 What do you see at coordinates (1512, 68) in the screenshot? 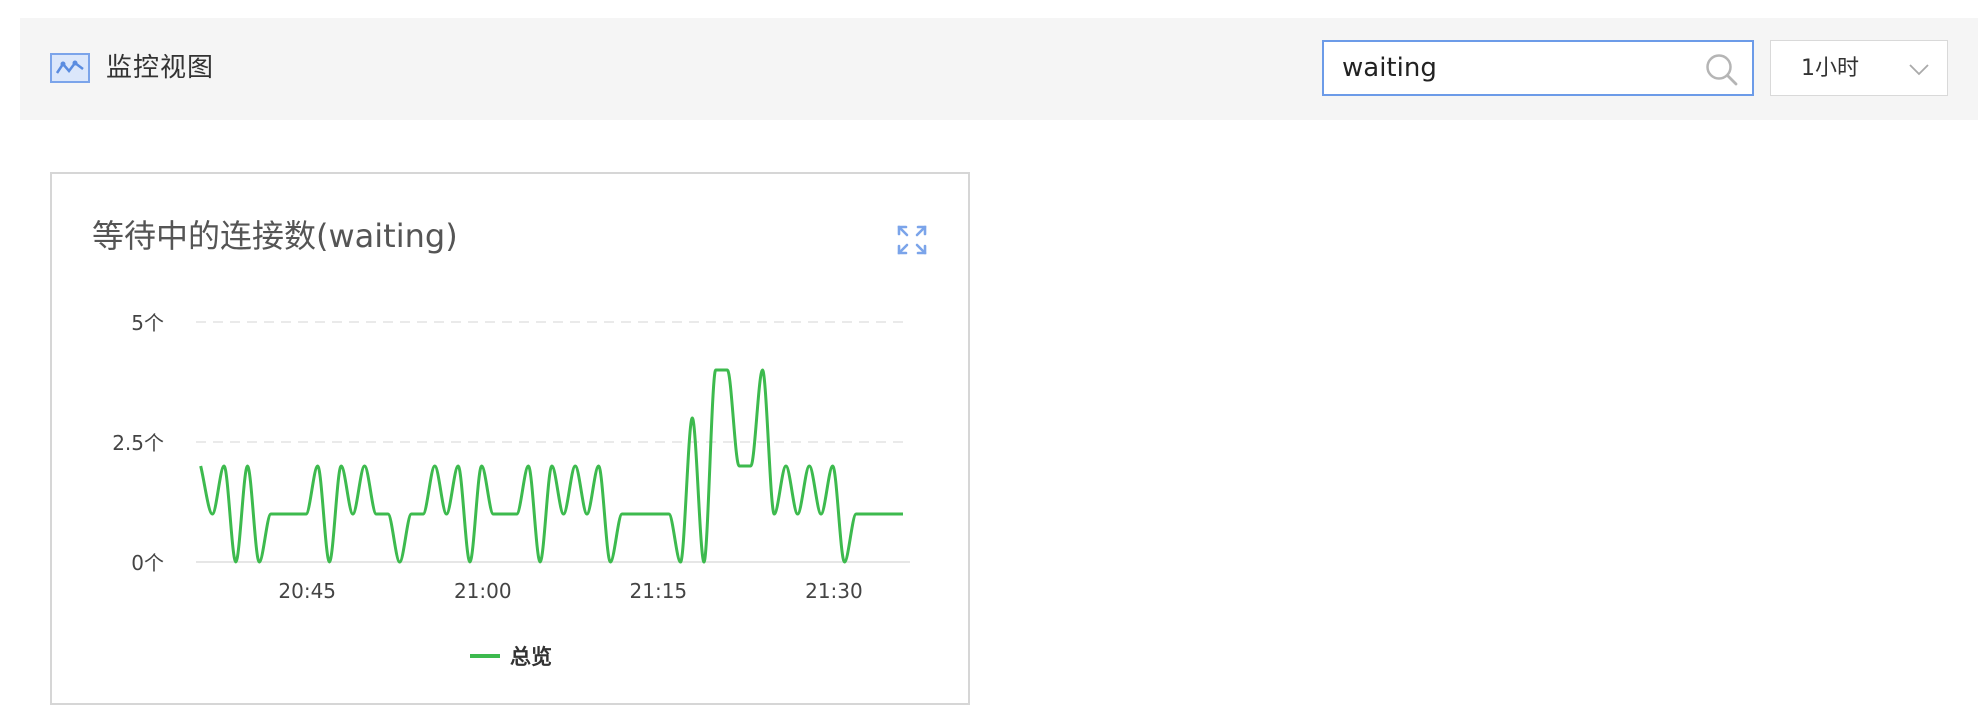
I see `search-input` at bounding box center [1512, 68].